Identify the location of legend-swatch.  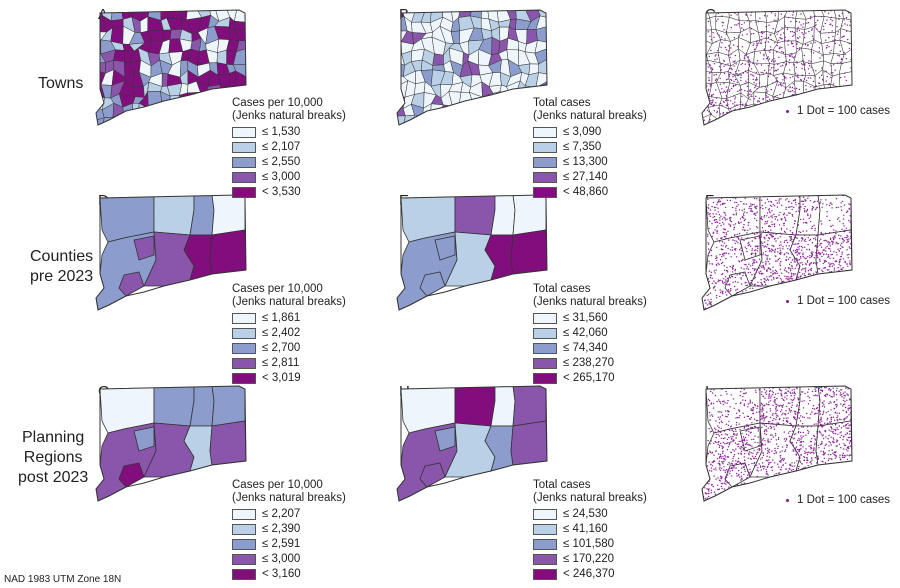
(244, 378).